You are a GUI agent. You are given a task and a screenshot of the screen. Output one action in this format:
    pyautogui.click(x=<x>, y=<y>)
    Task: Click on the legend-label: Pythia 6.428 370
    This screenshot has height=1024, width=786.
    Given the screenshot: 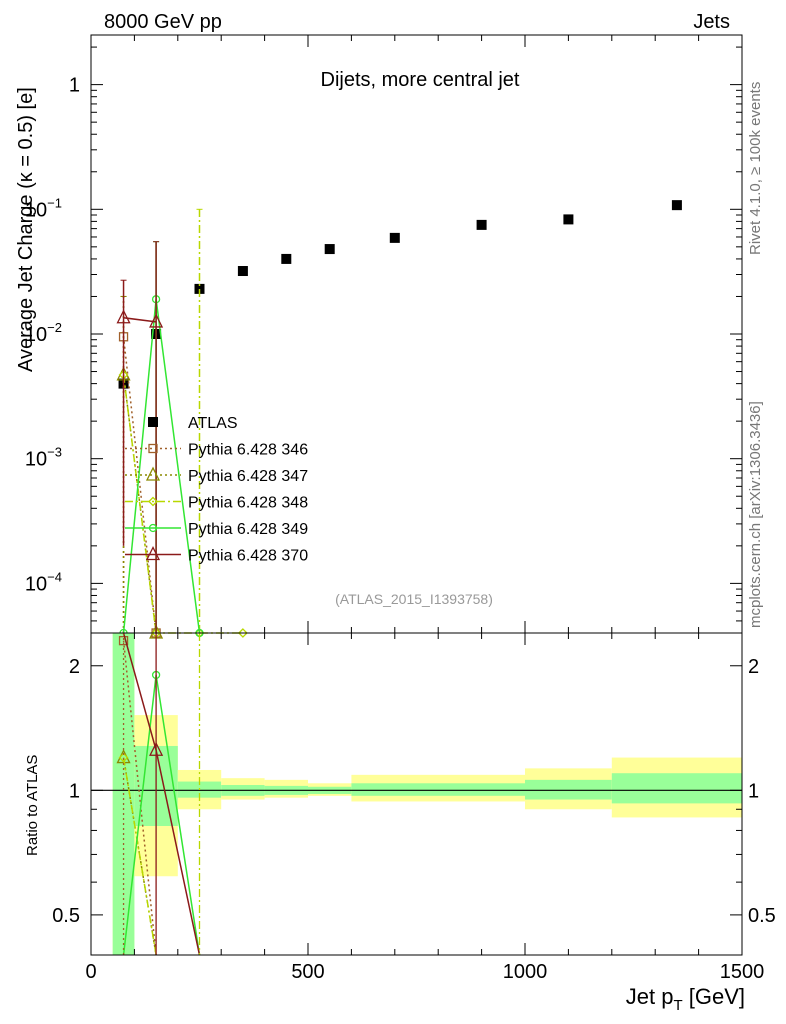 What is the action you would take?
    pyautogui.click(x=248, y=556)
    